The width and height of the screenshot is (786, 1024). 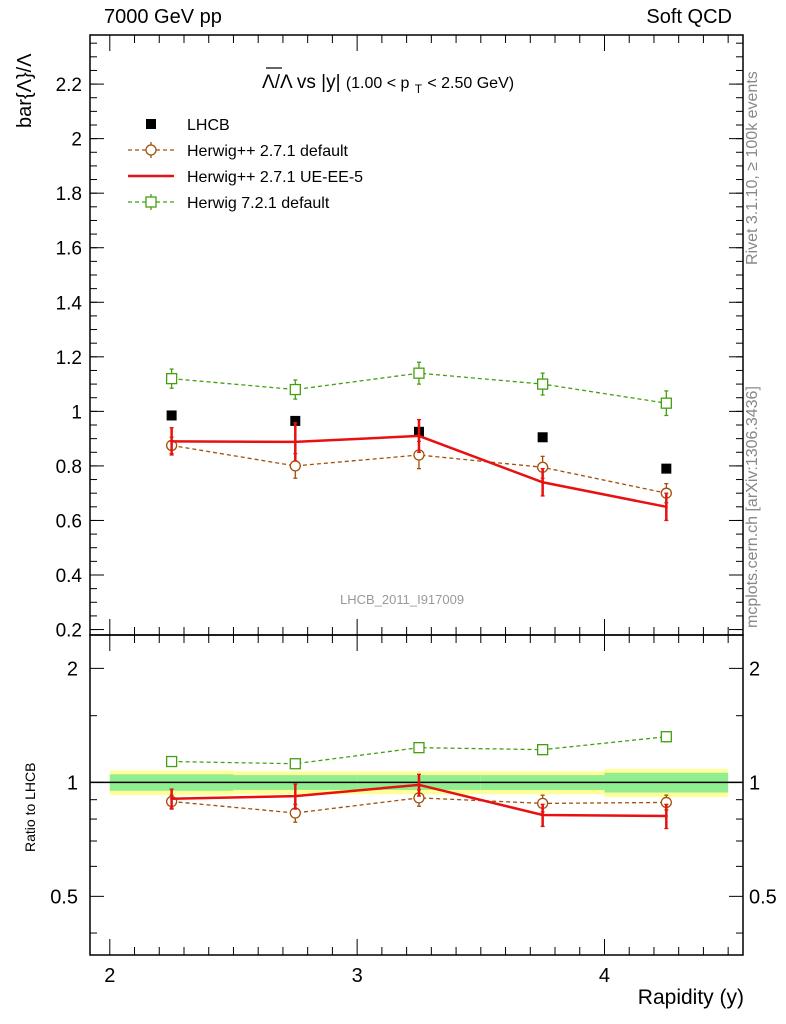 What do you see at coordinates (109, 976) in the screenshot?
I see `x-tick-label: 2` at bounding box center [109, 976].